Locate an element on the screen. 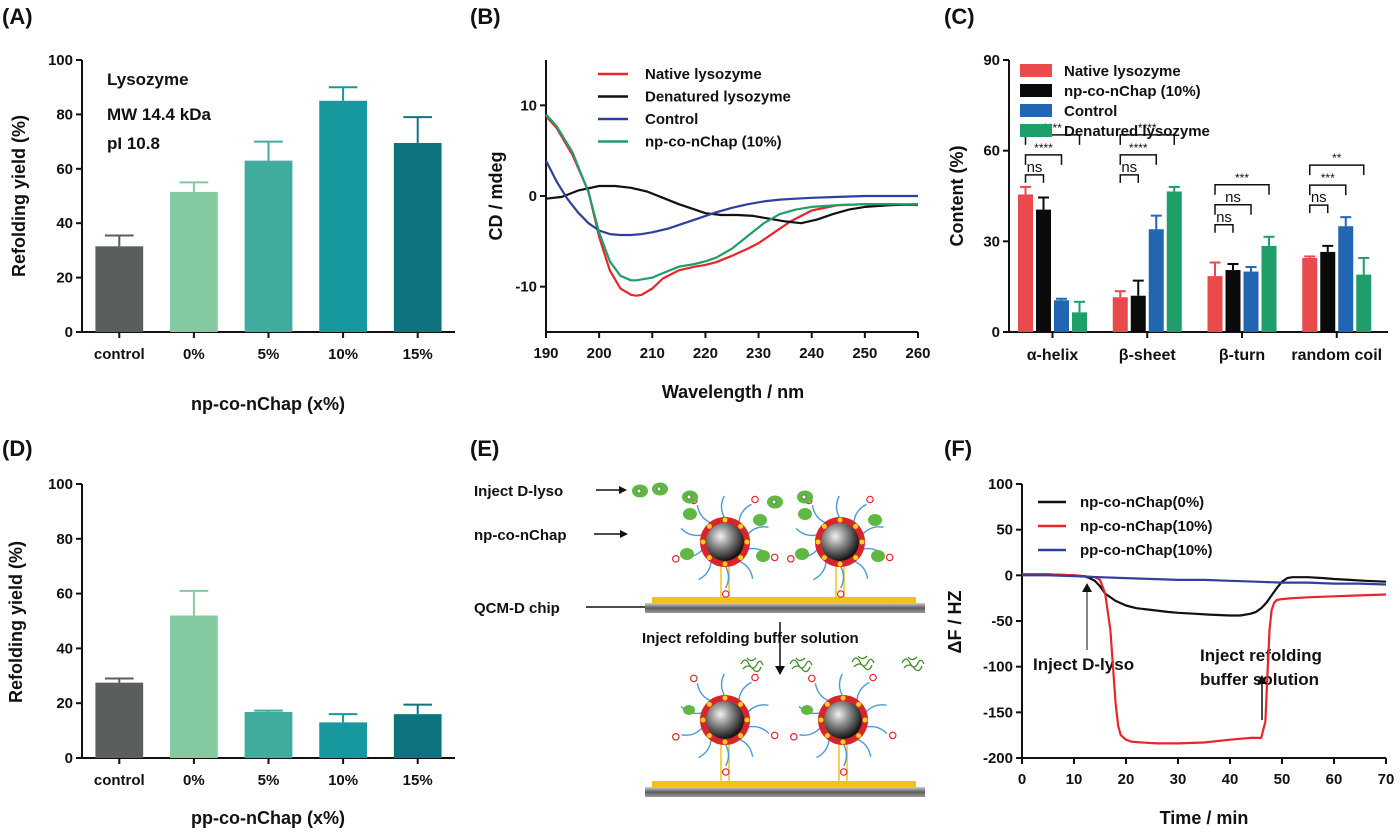 The width and height of the screenshot is (1400, 833). a-annotation-mw: MW 14.4 kDa is located at coordinates (159, 114).